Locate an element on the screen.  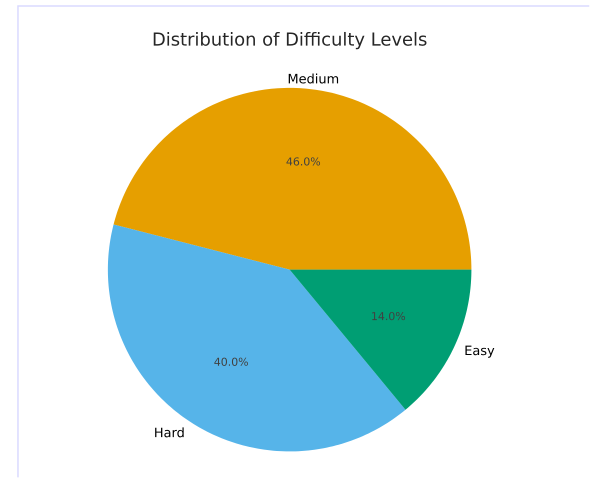
chart-title: Distribution of Difficulty Levels is located at coordinates (290, 41).